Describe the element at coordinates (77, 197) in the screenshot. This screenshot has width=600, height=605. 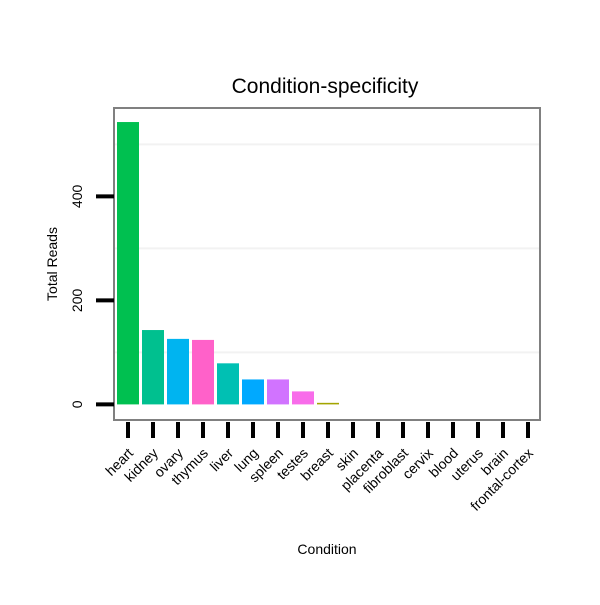
I see `y-tick-label-400: 400` at that location.